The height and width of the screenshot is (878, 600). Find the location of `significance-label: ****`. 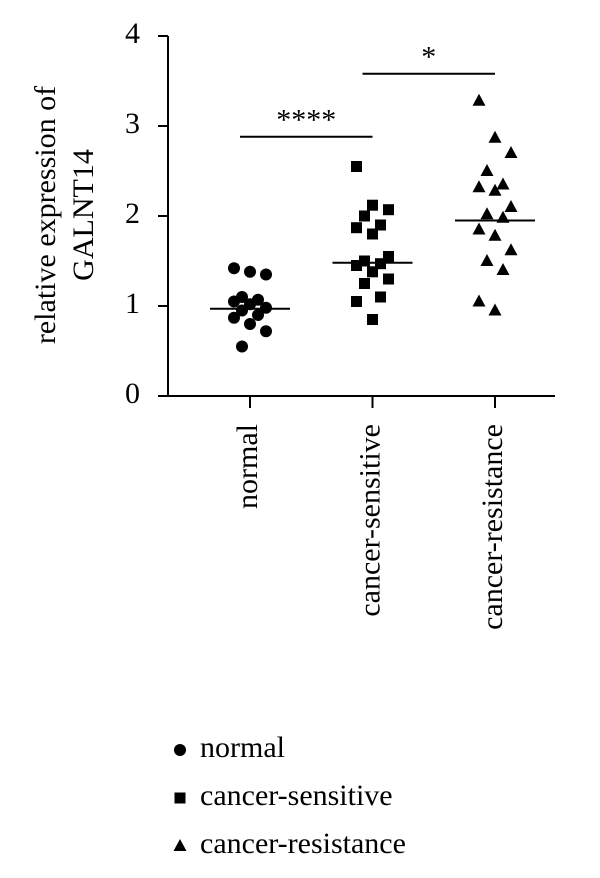

significance-label: **** is located at coordinates (306, 120).